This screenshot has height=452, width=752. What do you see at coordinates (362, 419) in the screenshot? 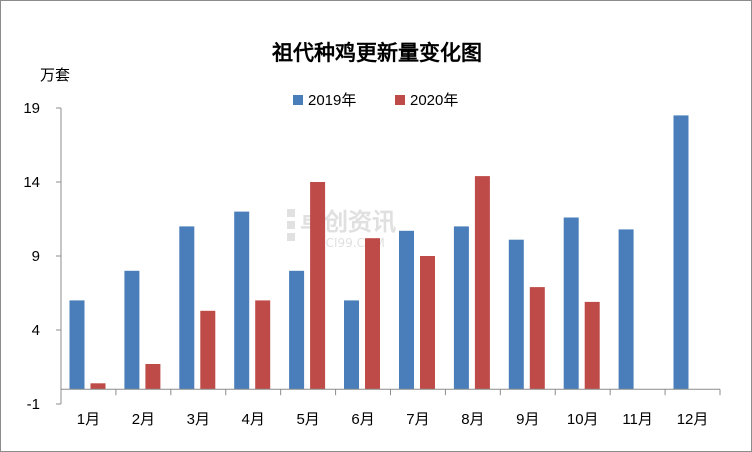
I see `x-tick-label: 6月` at bounding box center [362, 419].